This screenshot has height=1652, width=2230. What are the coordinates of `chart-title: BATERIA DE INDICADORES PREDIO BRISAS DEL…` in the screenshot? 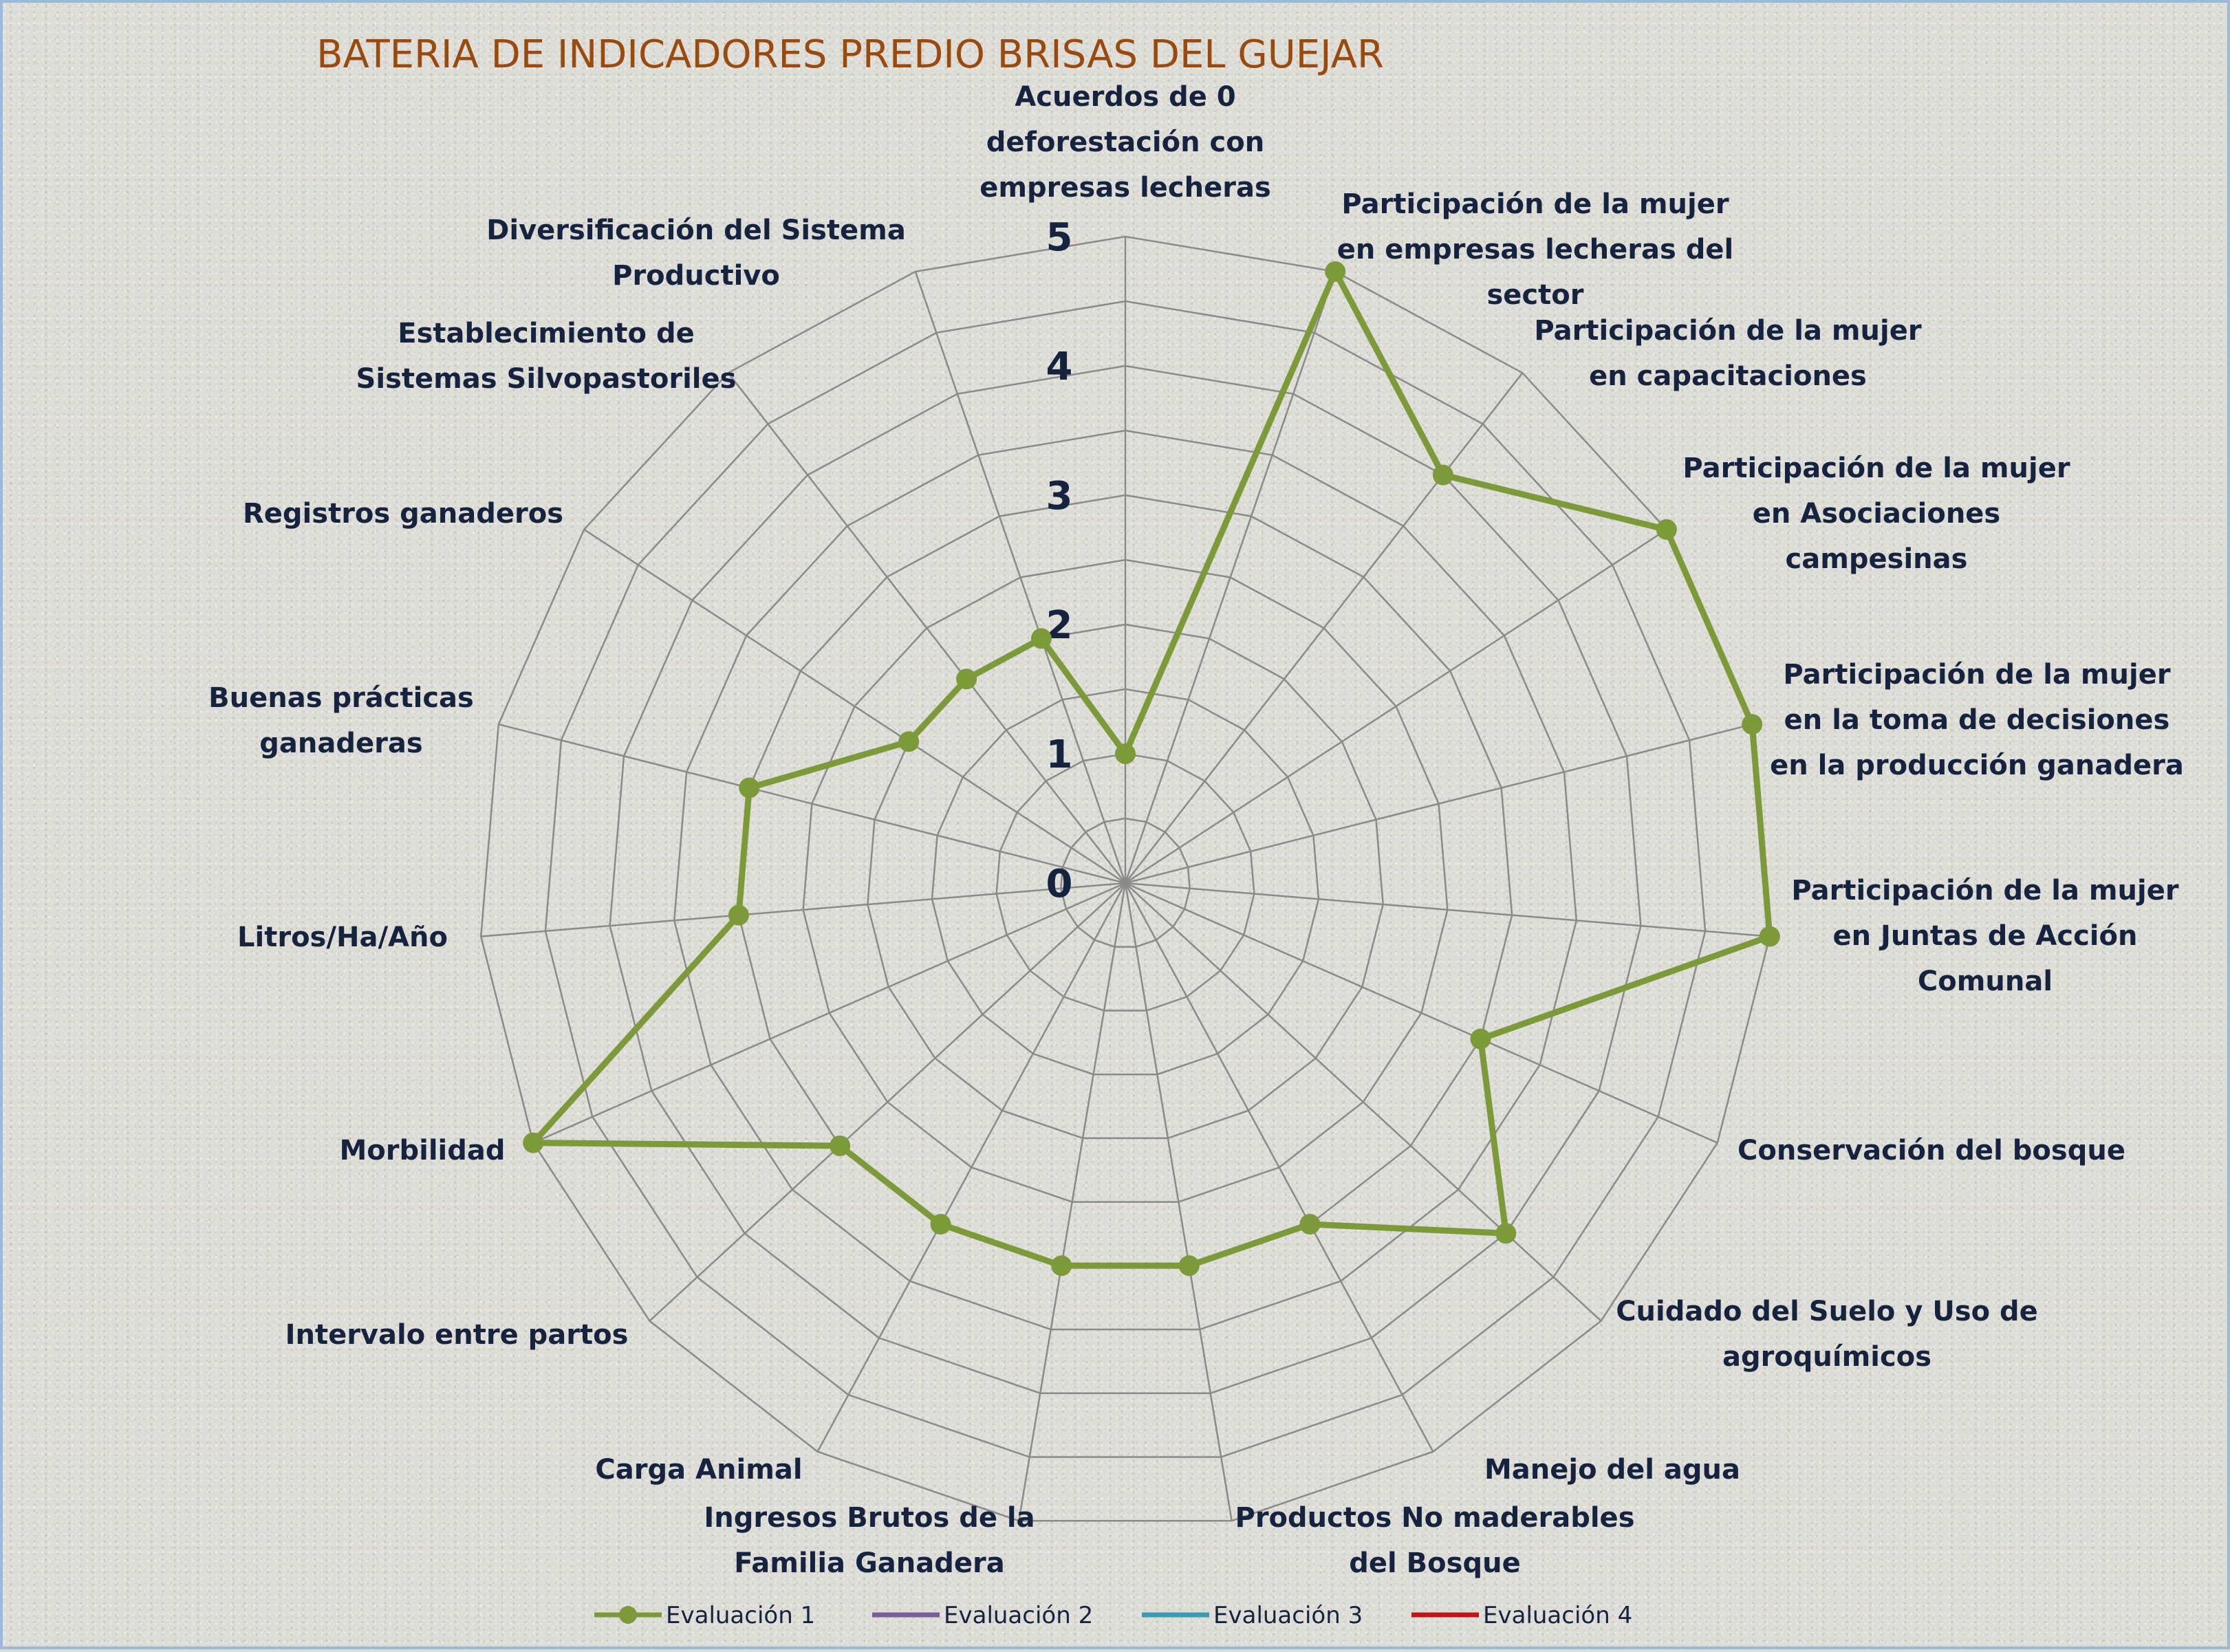 It's located at (850, 54).